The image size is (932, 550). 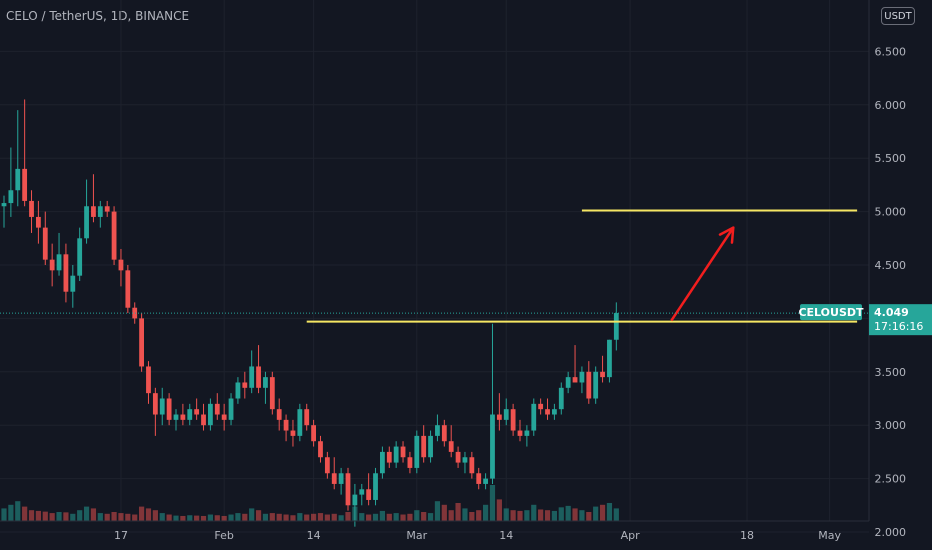 I want to click on x-tick-label: May, so click(x=829, y=535).